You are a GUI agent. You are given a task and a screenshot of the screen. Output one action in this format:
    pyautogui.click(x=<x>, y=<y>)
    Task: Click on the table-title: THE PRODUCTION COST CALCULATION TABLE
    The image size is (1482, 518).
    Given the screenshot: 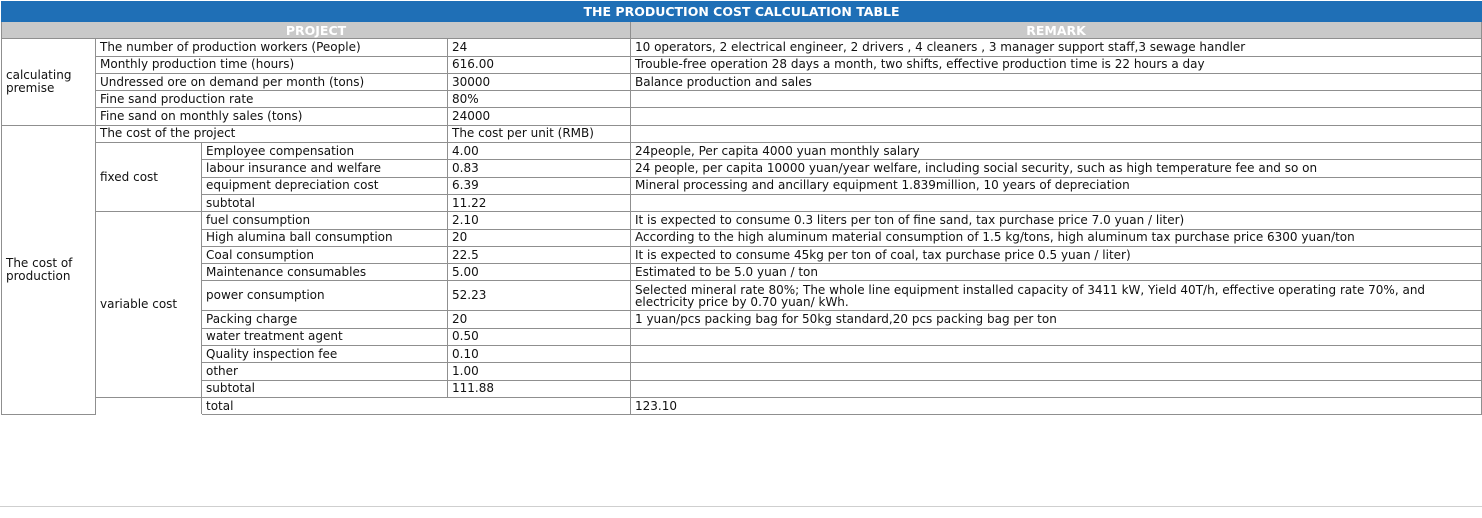 What is the action you would take?
    pyautogui.click(x=741, y=11)
    